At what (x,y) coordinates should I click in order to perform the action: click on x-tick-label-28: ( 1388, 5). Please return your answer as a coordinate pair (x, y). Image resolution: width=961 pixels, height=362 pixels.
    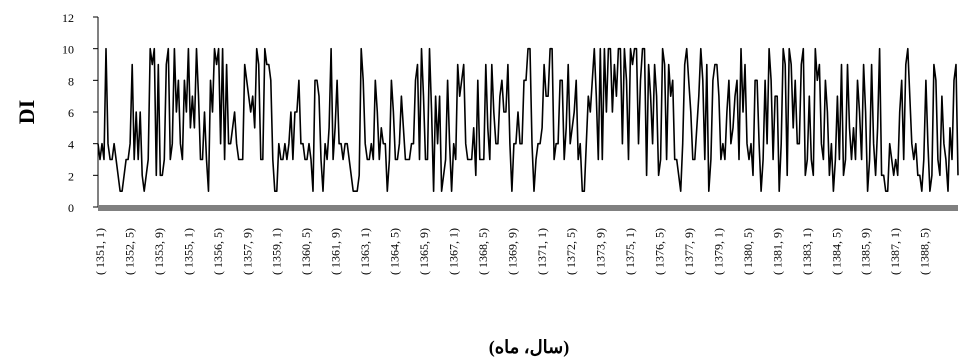
    Looking at the image, I should click on (925, 251).